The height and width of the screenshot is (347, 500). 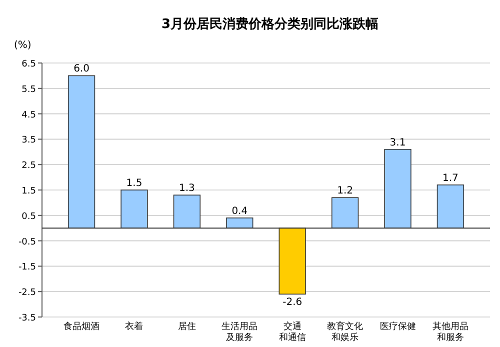 What do you see at coordinates (29, 89) in the screenshot?
I see `y-tick-label: 5.5` at bounding box center [29, 89].